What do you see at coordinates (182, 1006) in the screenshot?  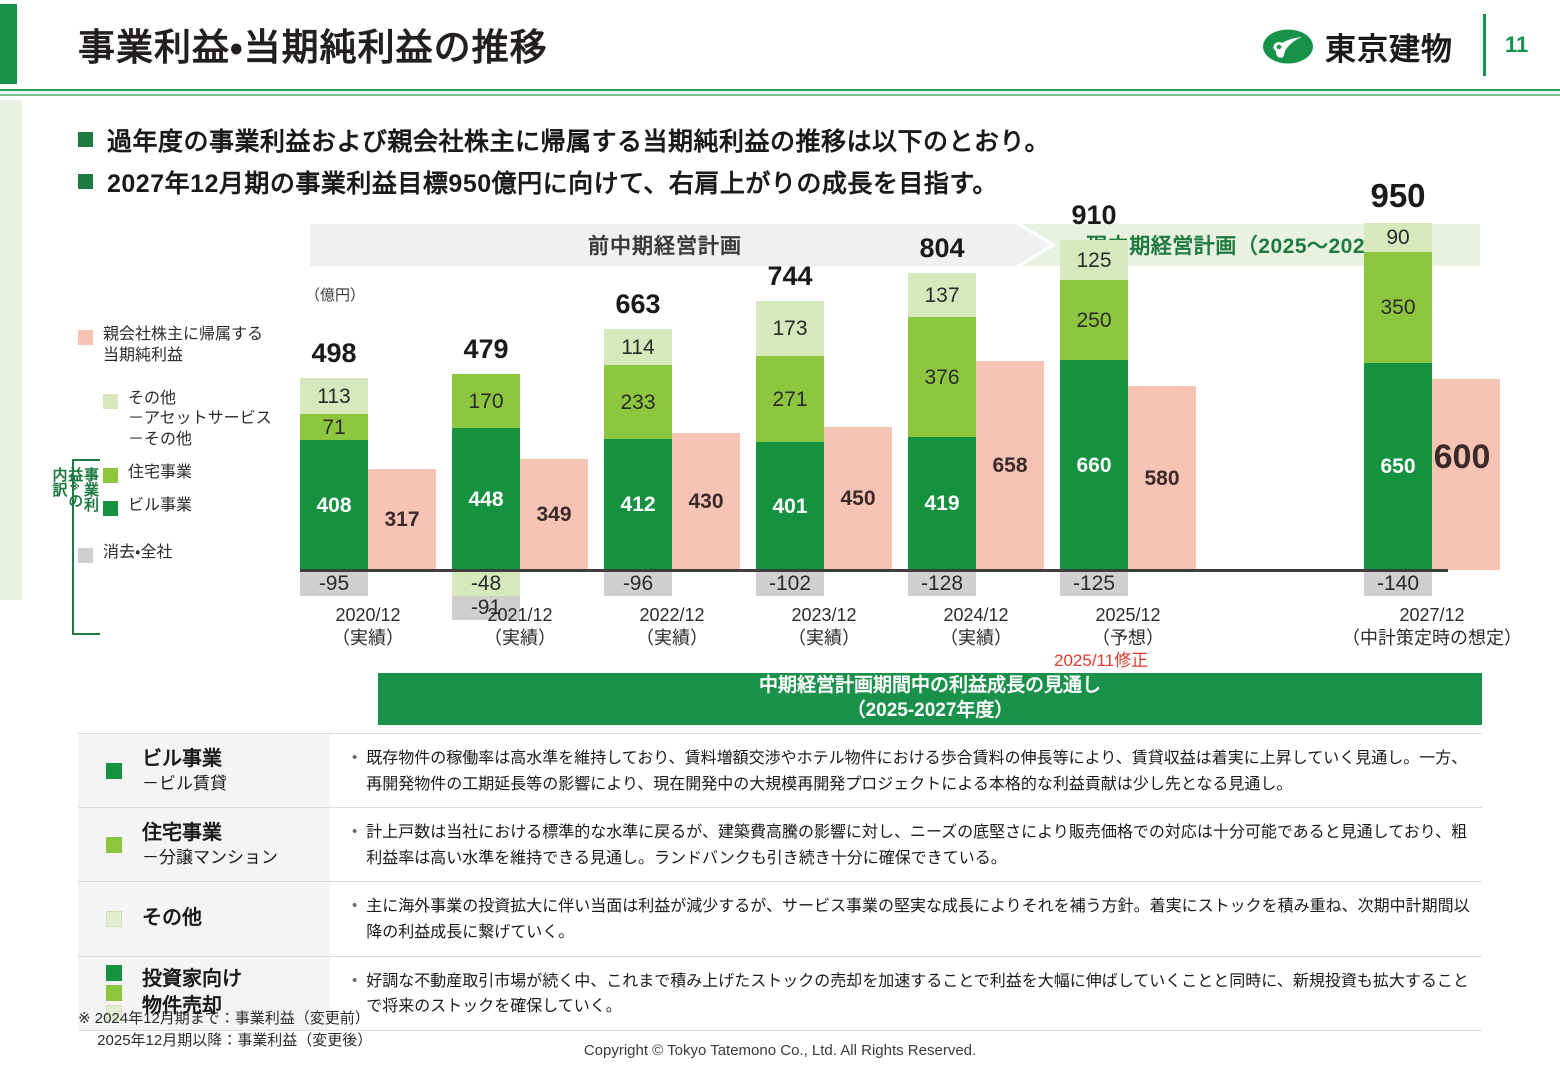 I see `table-row-category-sub: 物件売却` at bounding box center [182, 1006].